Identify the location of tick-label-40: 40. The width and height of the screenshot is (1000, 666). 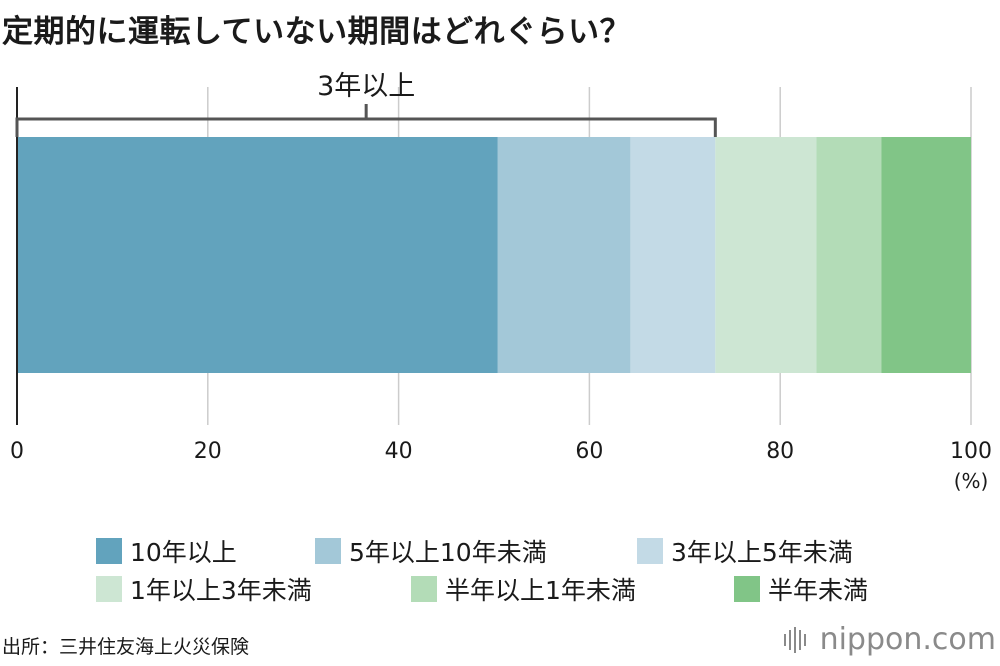
(399, 451).